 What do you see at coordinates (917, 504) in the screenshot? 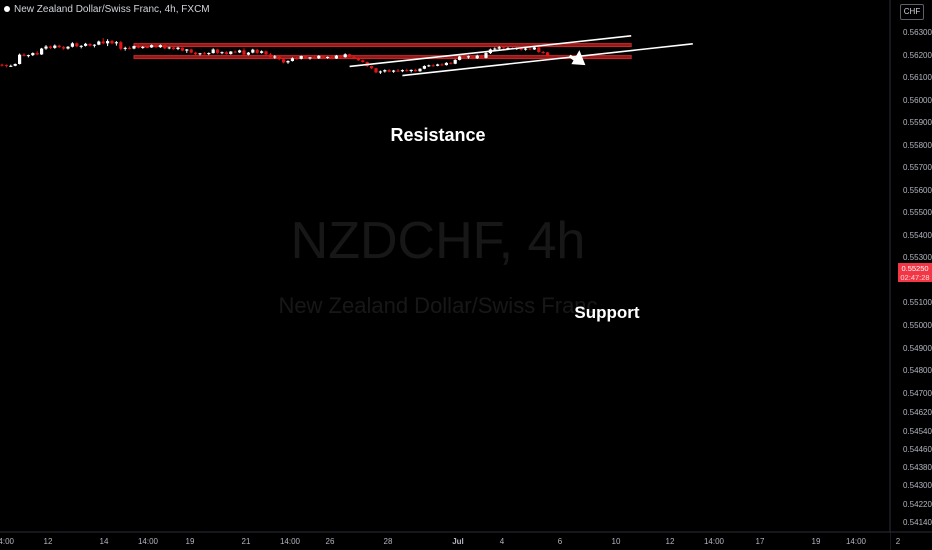
I see `price-tick: 0.54220` at bounding box center [917, 504].